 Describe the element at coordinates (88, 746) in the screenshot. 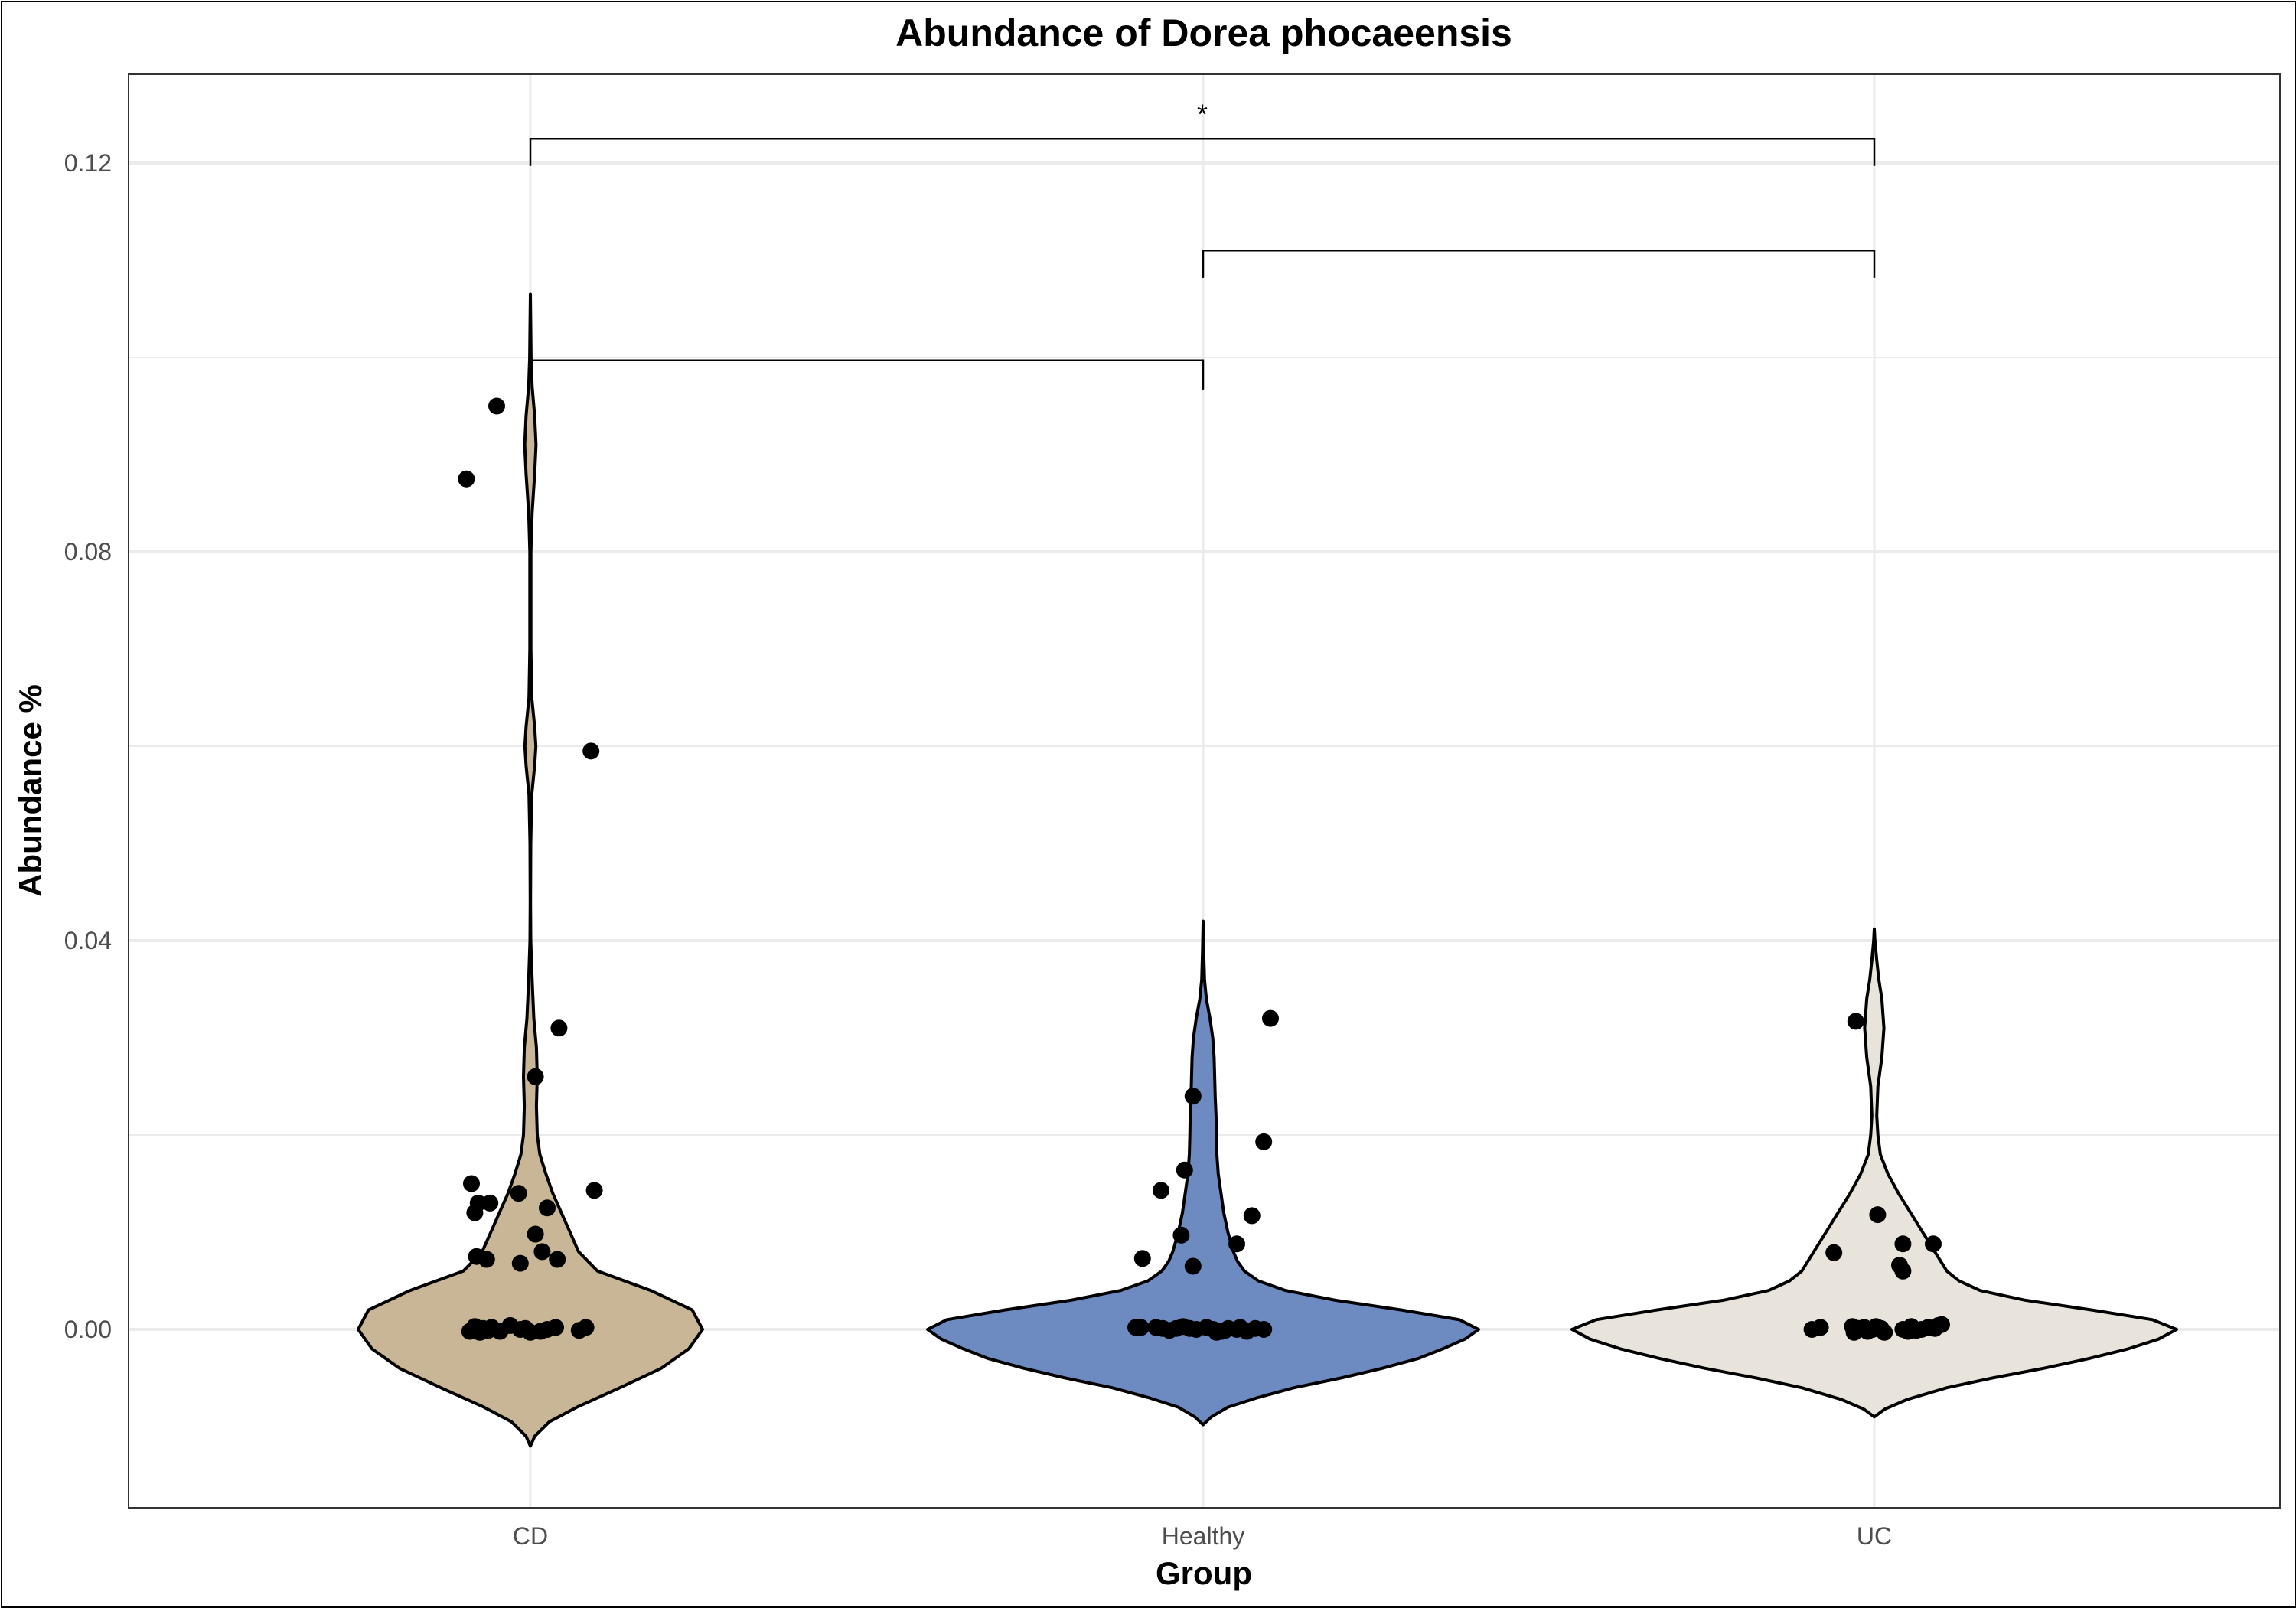

I see `y-tick-labels: 0.00 0.04 0.08 0.12` at that location.